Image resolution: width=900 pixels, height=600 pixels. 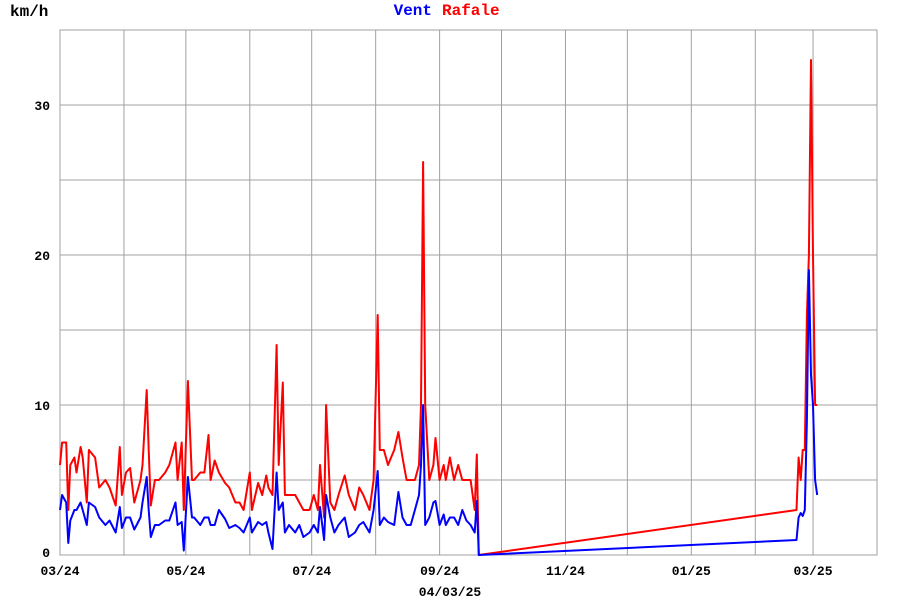 What do you see at coordinates (42, 406) in the screenshot?
I see `y-tick-label: 10` at bounding box center [42, 406].